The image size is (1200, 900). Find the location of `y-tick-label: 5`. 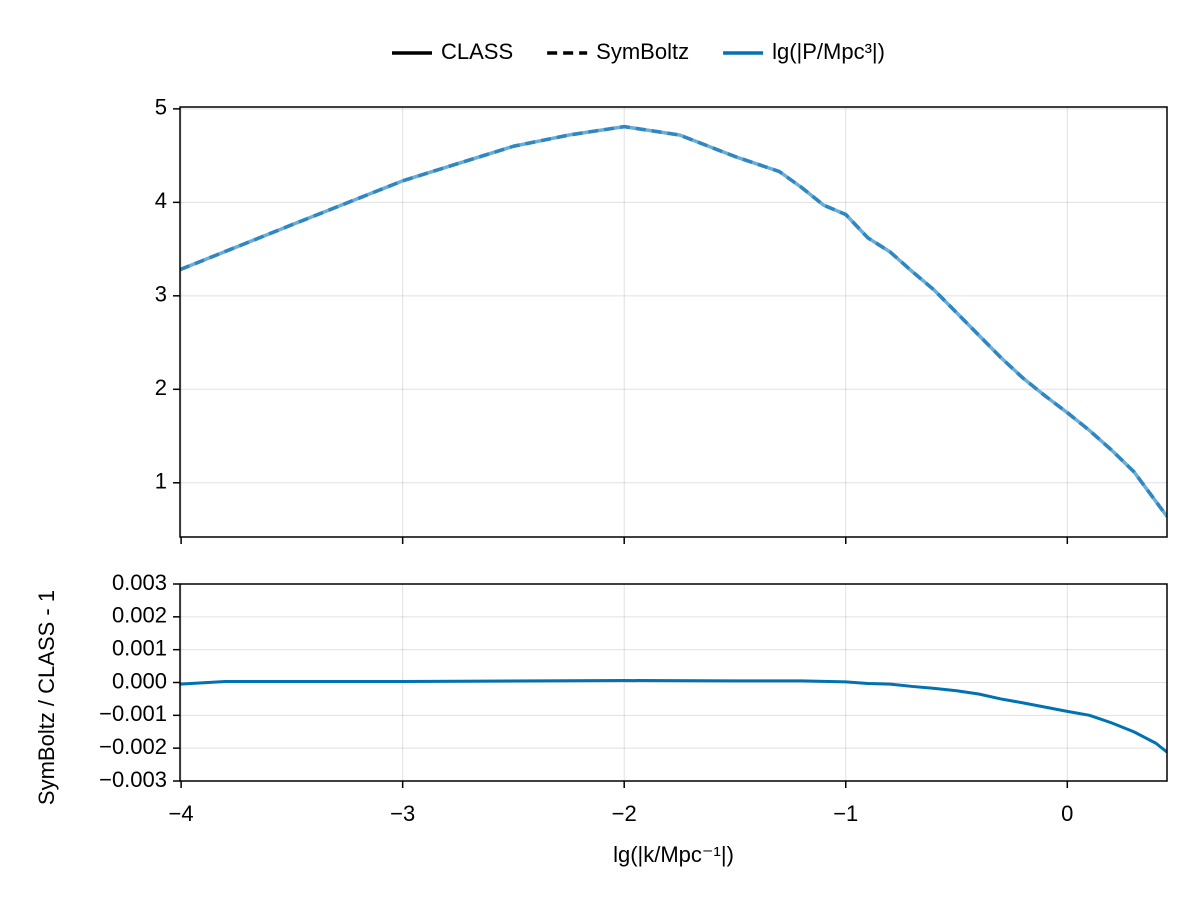

y-tick-label: 5 is located at coordinates (161, 107).